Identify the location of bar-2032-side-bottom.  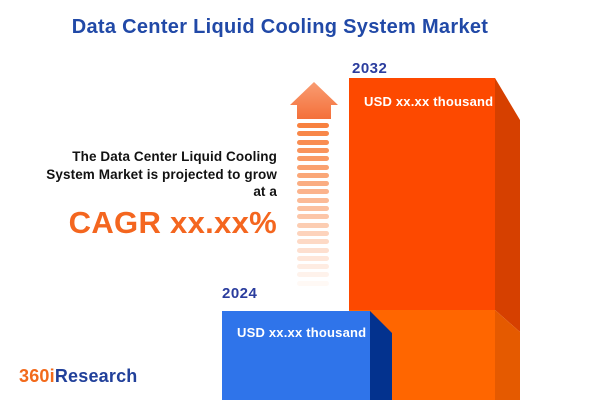
(507, 355).